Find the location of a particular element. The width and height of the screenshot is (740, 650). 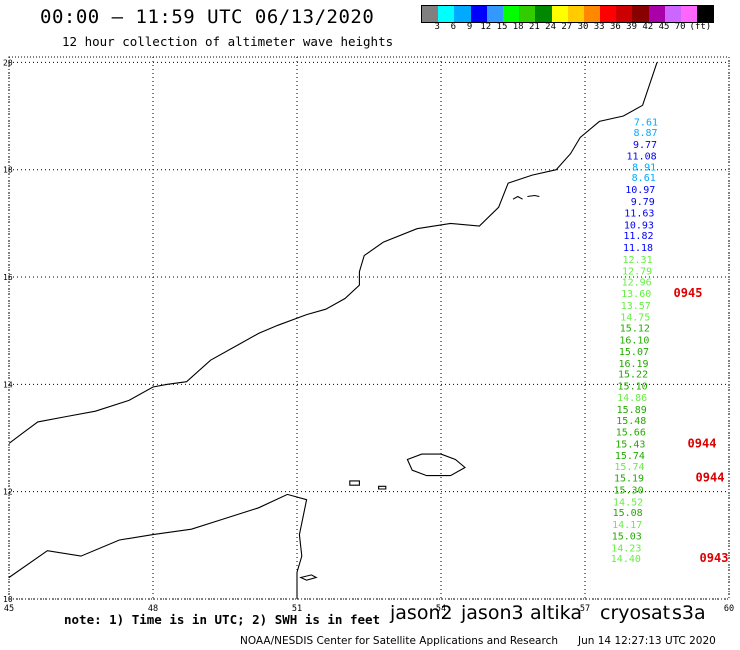

wave-height-label: 9.77 is located at coordinates (645, 145).